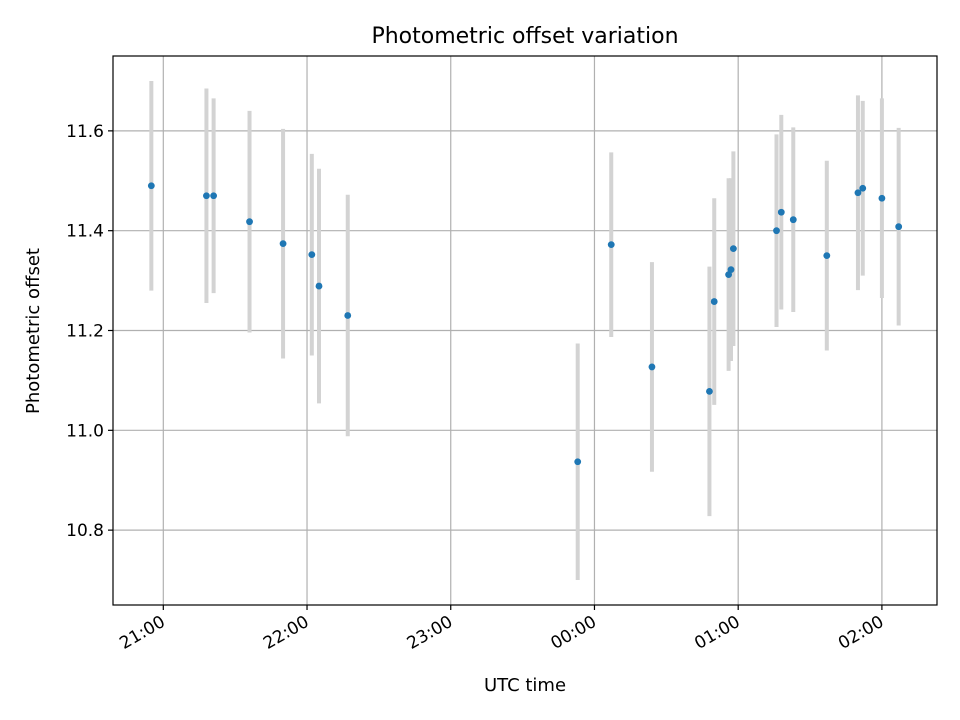 Image resolution: width=960 pixels, height=720 pixels. Describe the element at coordinates (717, 633) in the screenshot. I see `x-tick-label: 01:00` at that location.